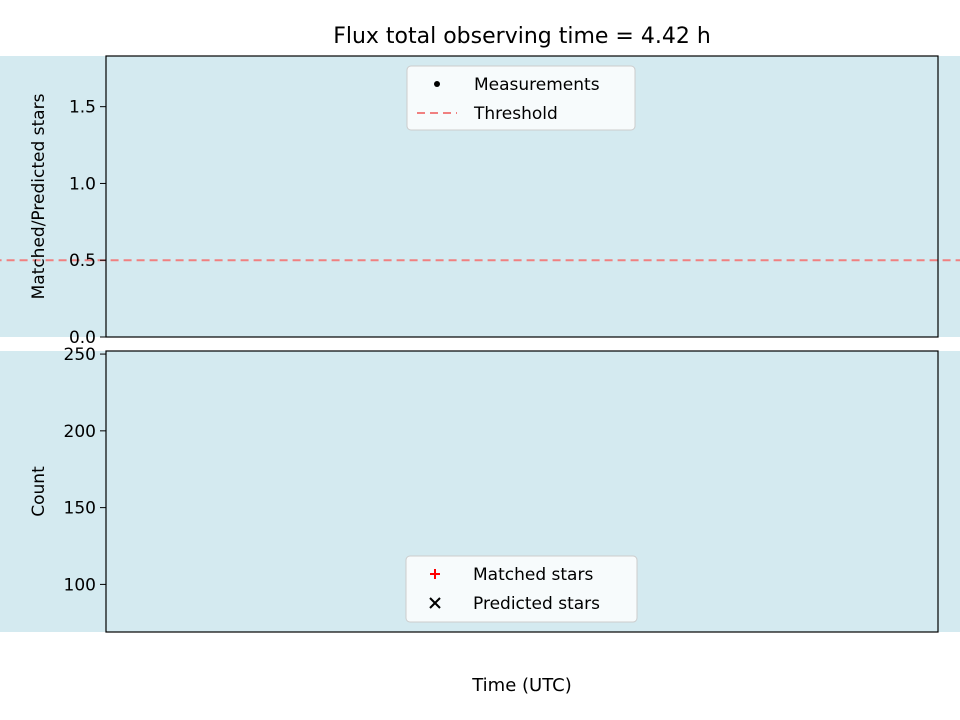 The height and width of the screenshot is (720, 960). Describe the element at coordinates (437, 84) in the screenshot. I see `legend-measurements-marker` at that location.